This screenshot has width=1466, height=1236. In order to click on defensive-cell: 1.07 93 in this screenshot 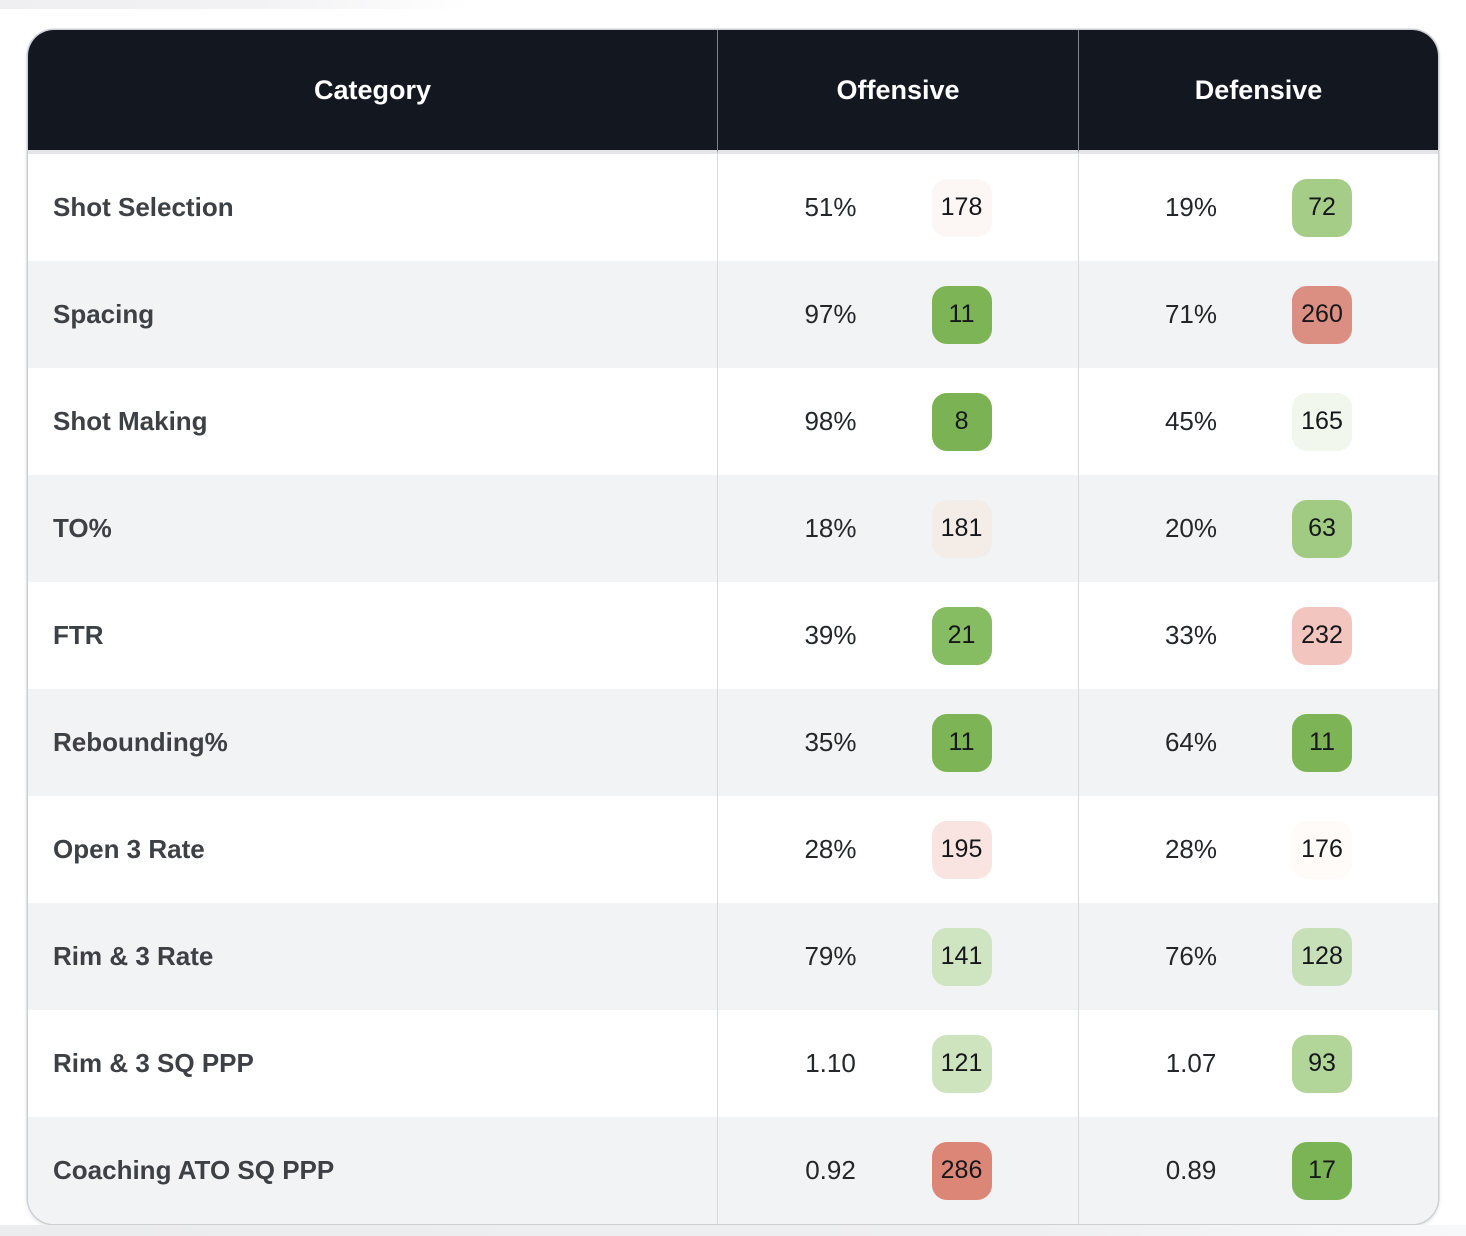, I will do `click(1258, 1063)`.